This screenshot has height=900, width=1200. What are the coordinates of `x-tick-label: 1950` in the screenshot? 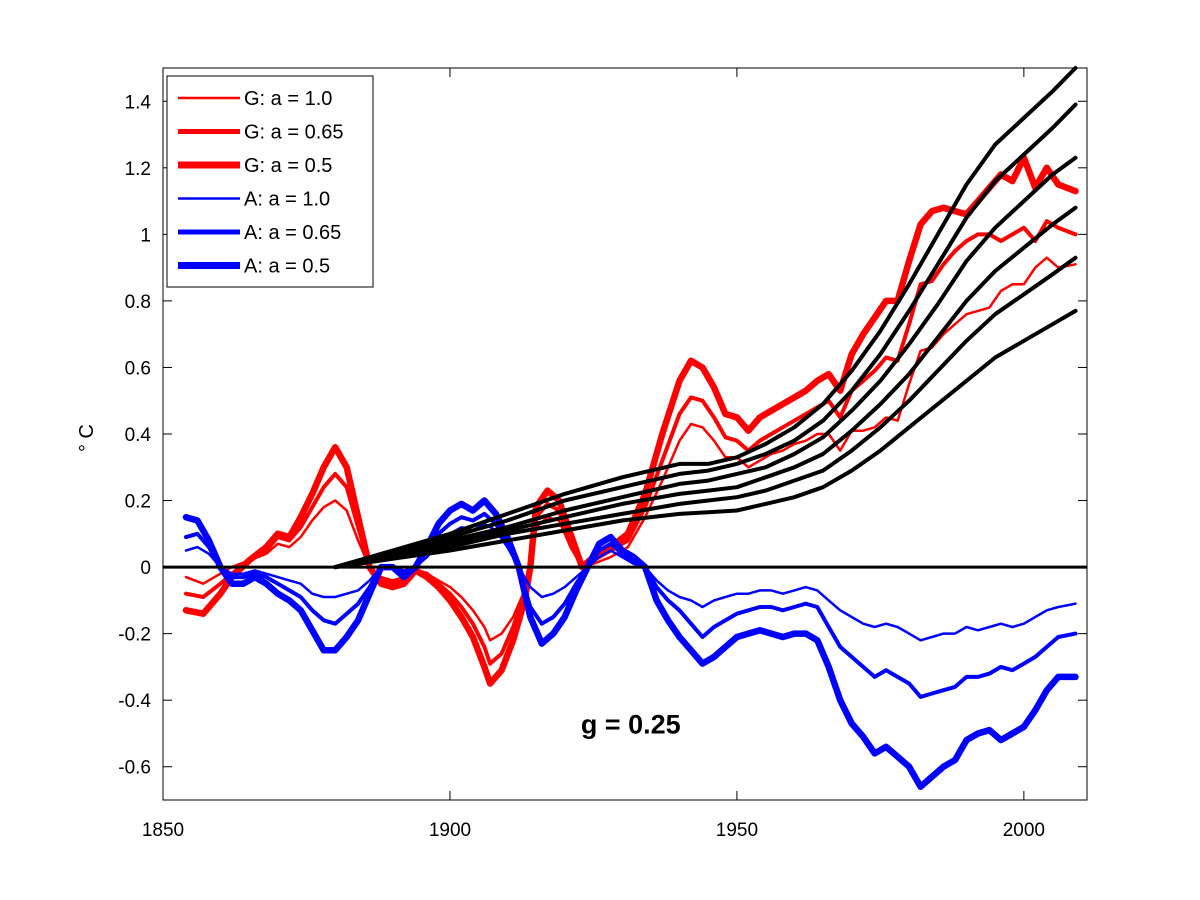 It's located at (737, 830).